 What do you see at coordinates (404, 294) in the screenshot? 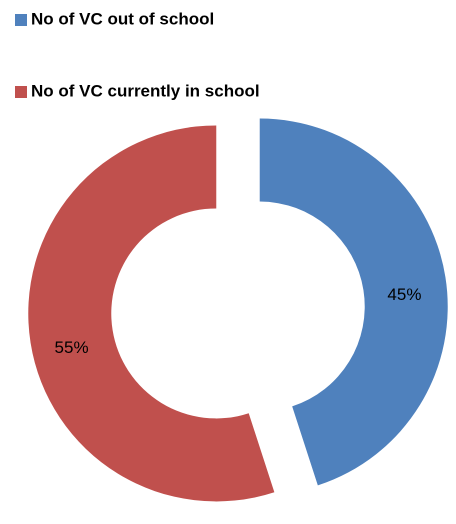
I see `data-label: 45%` at bounding box center [404, 294].